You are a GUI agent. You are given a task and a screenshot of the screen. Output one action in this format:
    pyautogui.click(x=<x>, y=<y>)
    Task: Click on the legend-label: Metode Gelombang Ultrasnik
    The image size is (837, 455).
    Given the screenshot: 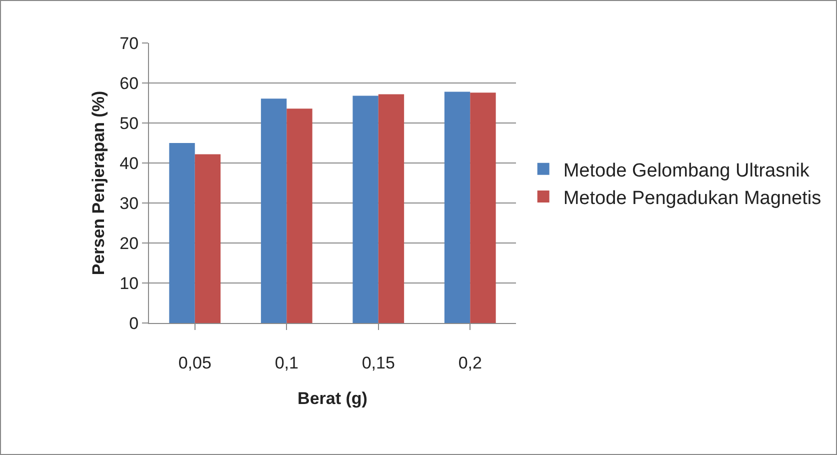 What is the action you would take?
    pyautogui.click(x=686, y=171)
    